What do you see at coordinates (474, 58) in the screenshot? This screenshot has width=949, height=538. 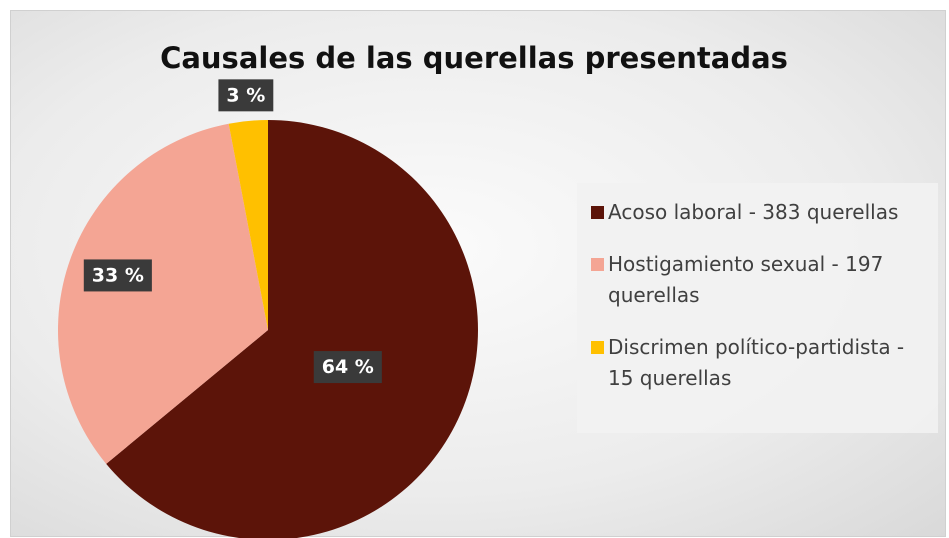 I see `chart-title: Causales de las querellas presentadas` at bounding box center [474, 58].